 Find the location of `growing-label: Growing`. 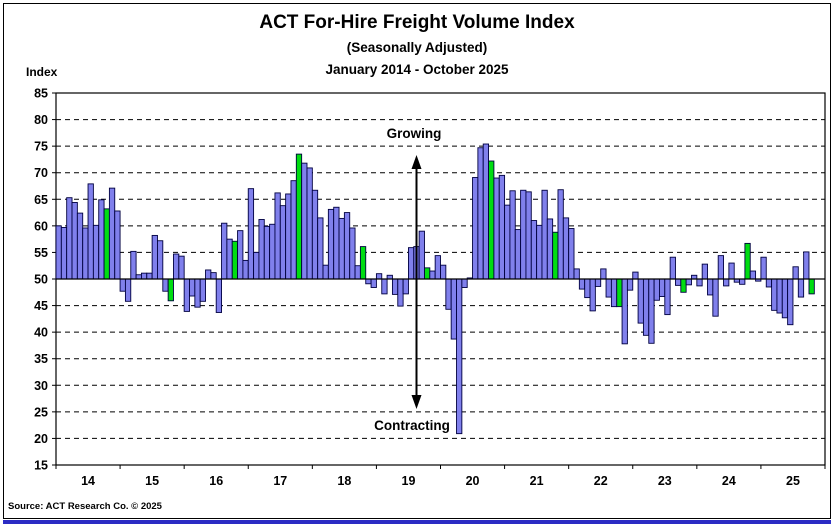

growing-label: Growing is located at coordinates (414, 133).